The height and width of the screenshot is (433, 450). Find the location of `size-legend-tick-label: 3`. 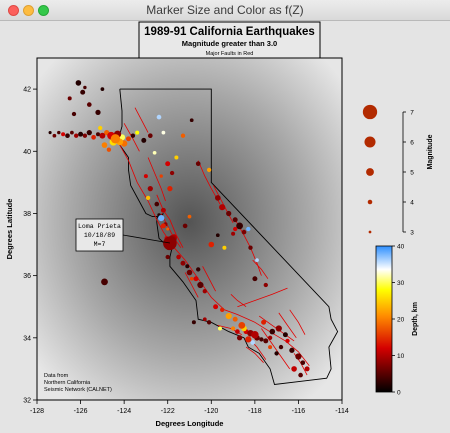

size-legend-tick-label: 3 is located at coordinates (412, 233).